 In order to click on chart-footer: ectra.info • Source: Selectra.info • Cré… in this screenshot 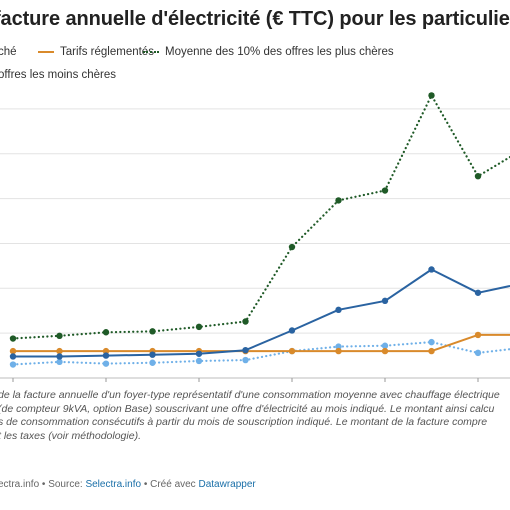, I will do `click(128, 484)`.